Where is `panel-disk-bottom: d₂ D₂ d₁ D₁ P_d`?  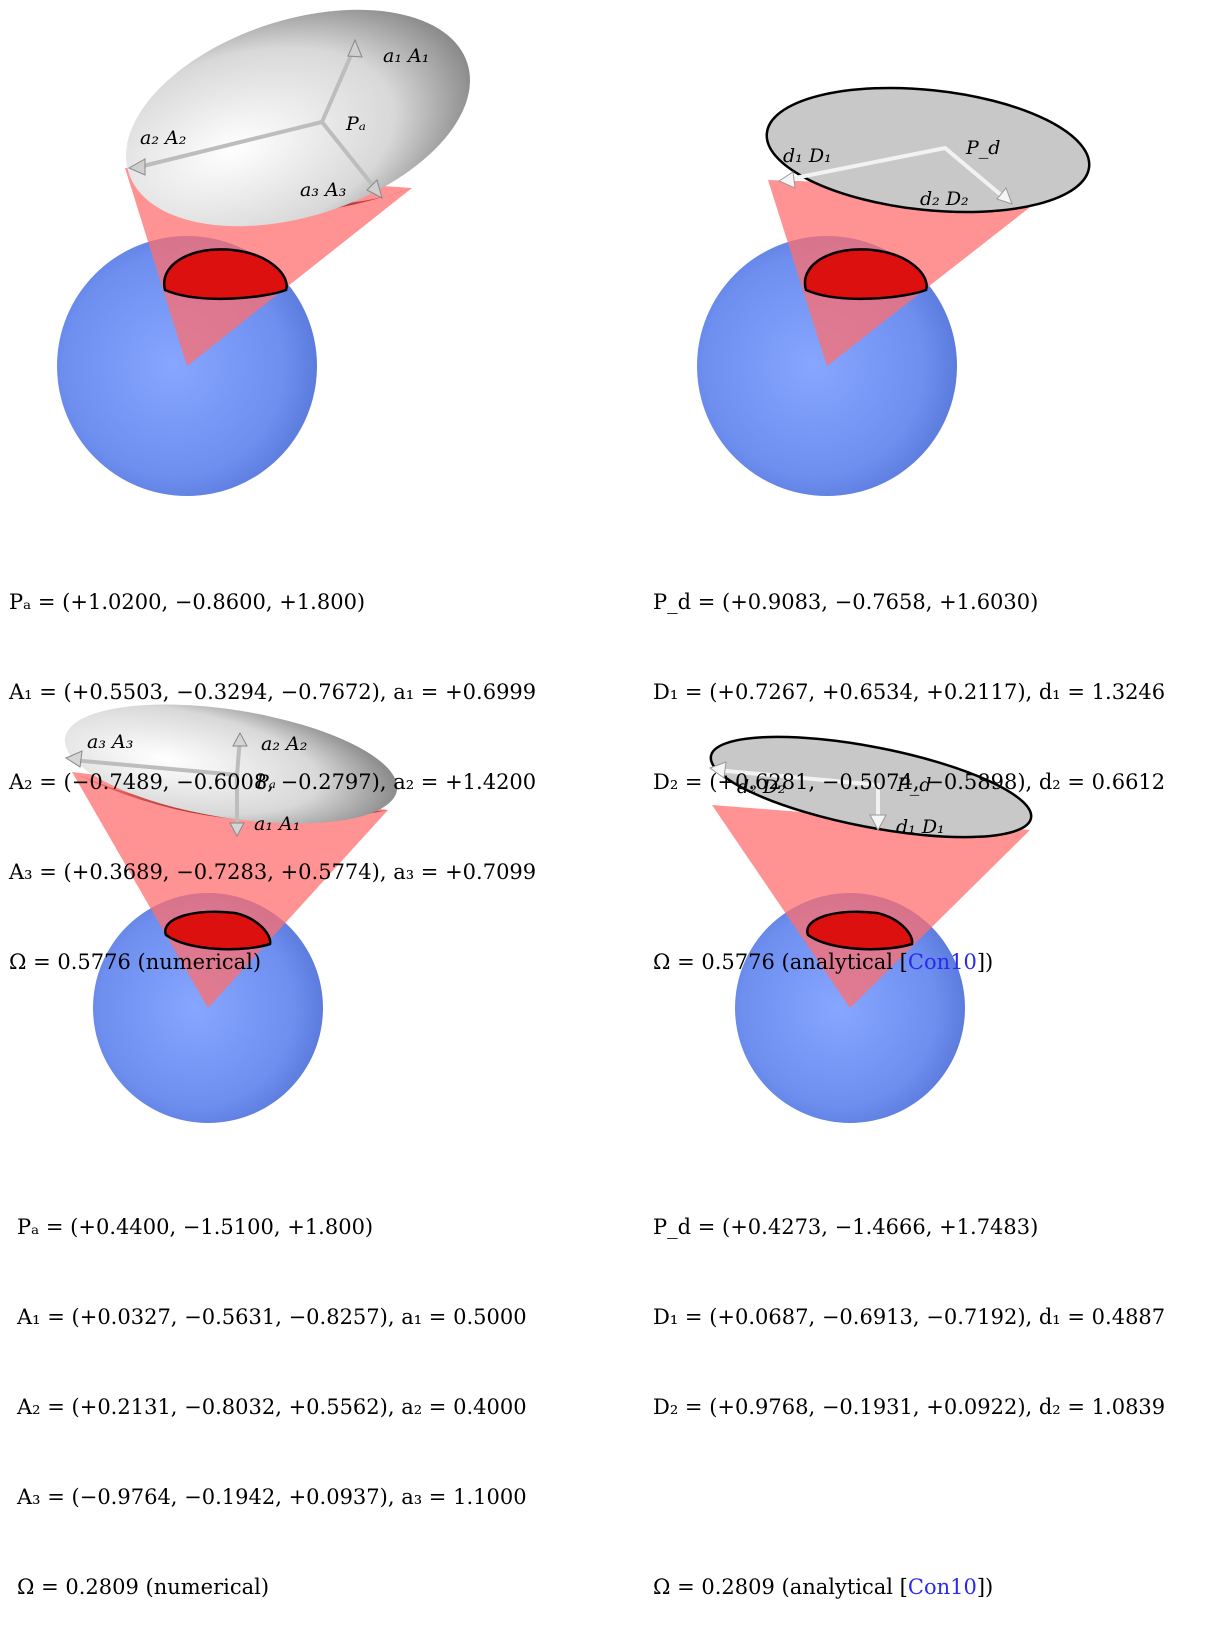 panel-disk-bottom: d₂ D₂ d₁ D₁ P_d is located at coordinates (870, 929).